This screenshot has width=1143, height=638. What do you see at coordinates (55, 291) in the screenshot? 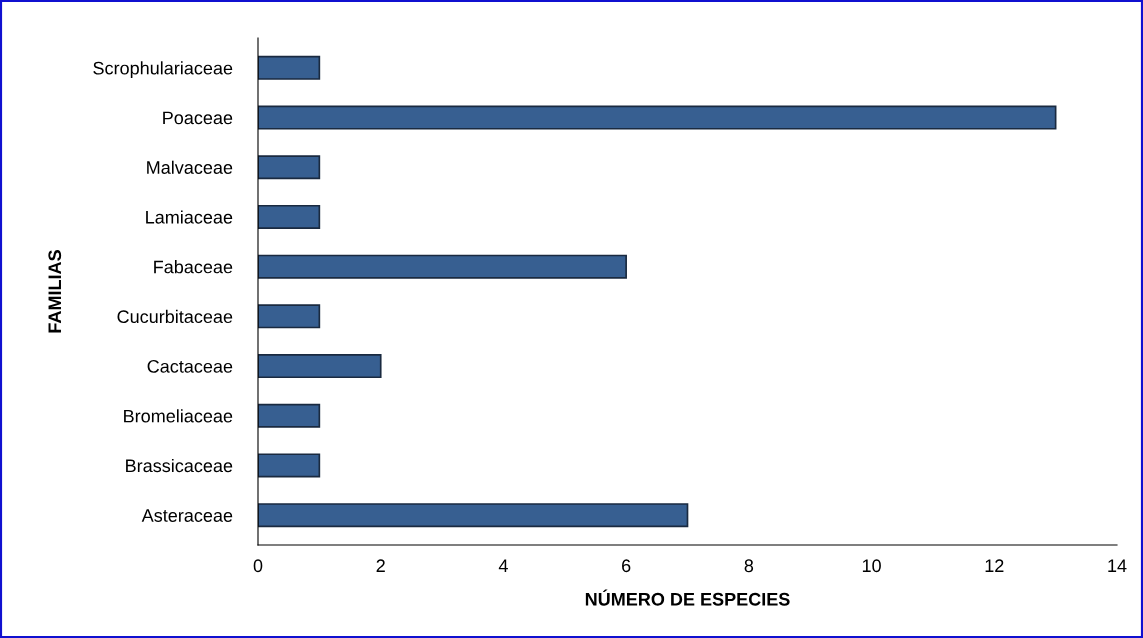
I see `y-axis-title: FAMILIAS` at bounding box center [55, 291].